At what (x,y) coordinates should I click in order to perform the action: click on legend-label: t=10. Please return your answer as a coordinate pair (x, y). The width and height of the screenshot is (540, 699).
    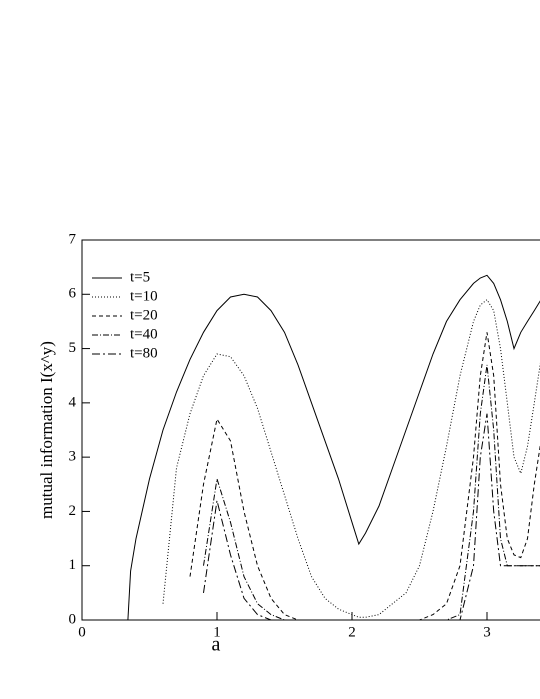
    Looking at the image, I should click on (144, 296).